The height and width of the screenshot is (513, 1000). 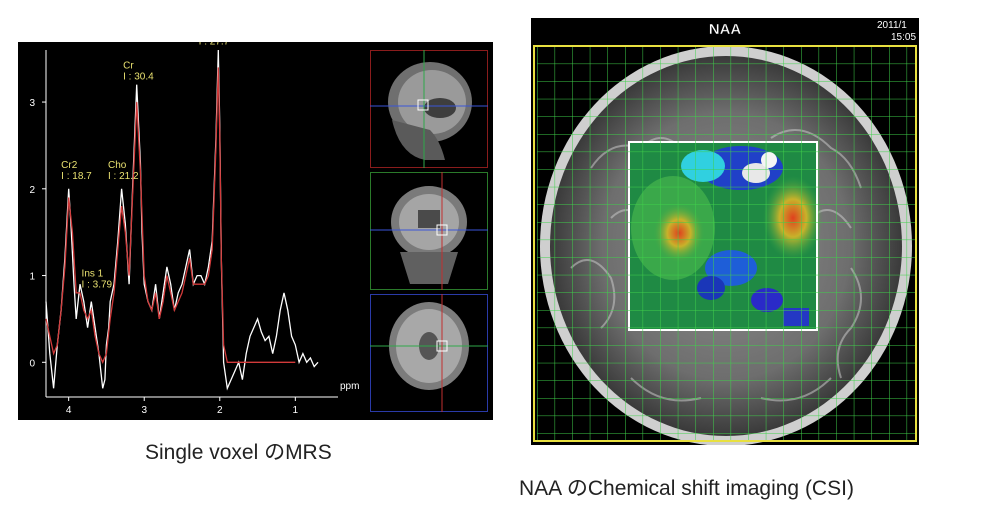 I want to click on peak-value-cho: I : 21.2, so click(x=123, y=176).